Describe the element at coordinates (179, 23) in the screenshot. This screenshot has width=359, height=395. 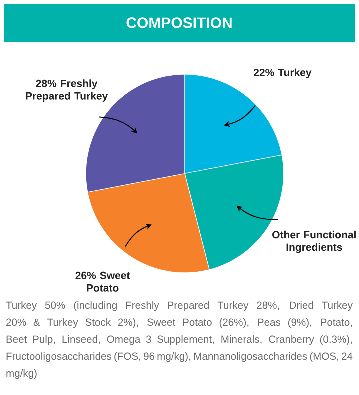
I see `chart-title: COMPOSITION` at that location.